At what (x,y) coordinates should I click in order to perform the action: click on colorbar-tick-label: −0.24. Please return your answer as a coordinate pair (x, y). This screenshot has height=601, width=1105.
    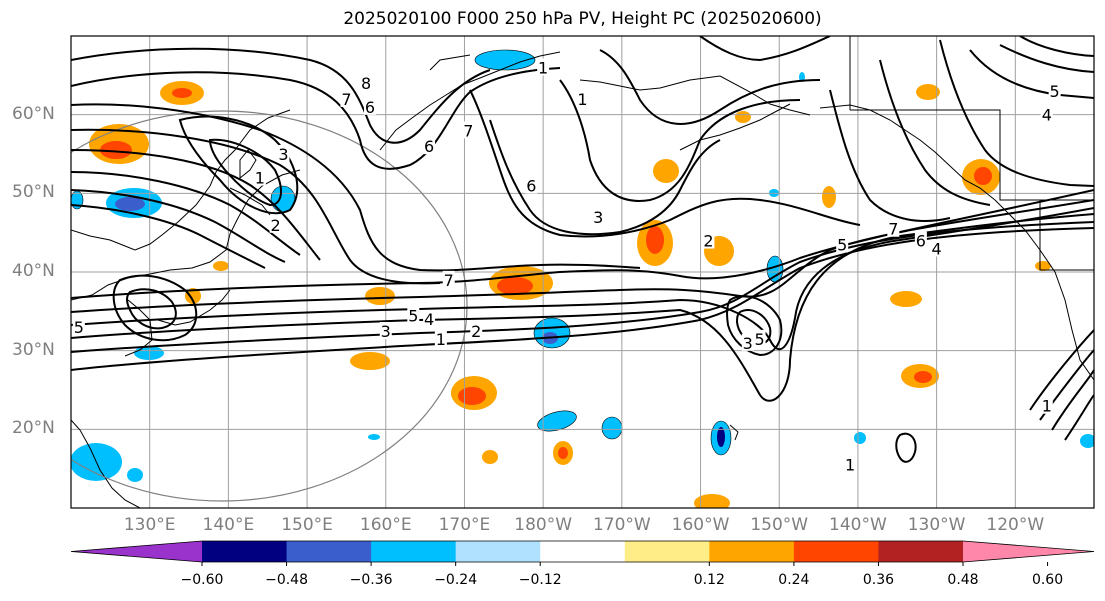
    Looking at the image, I should click on (456, 580).